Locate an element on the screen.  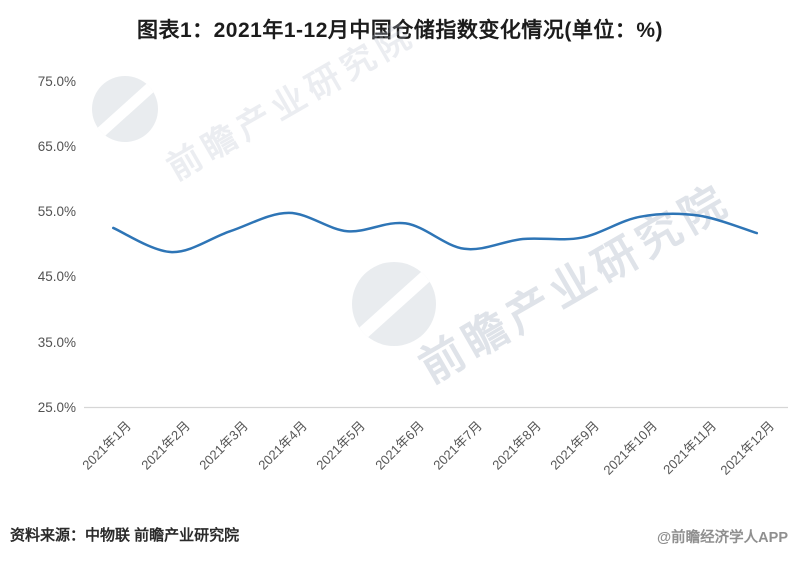
y-axis-tick-label: 25.0% is located at coordinates (56, 407).